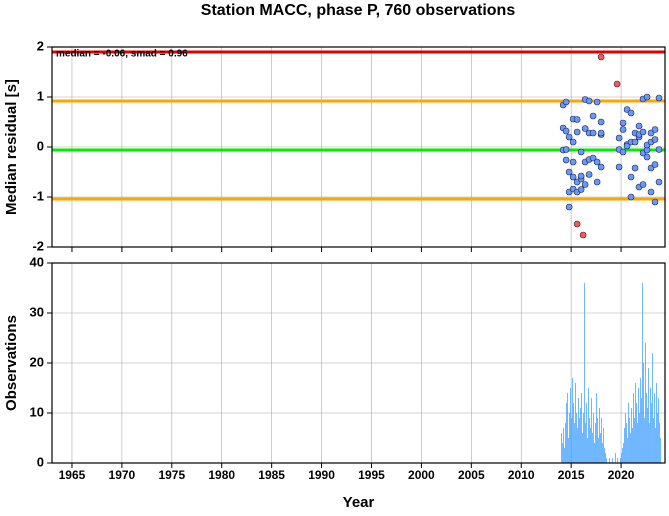 Image resolution: width=669 pixels, height=516 pixels. What do you see at coordinates (38, 245) in the screenshot?
I see `y-tick-label: -2` at bounding box center [38, 245].